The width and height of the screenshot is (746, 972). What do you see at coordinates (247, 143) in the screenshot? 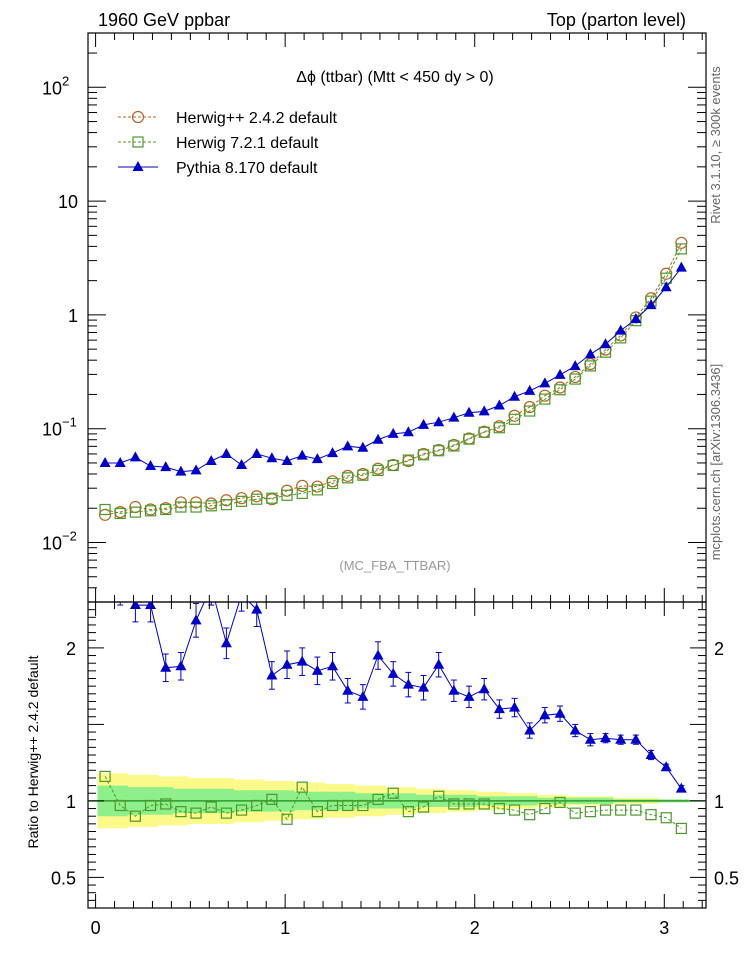
I see `legend-label: Herwig 7.2.1 default` at bounding box center [247, 143].